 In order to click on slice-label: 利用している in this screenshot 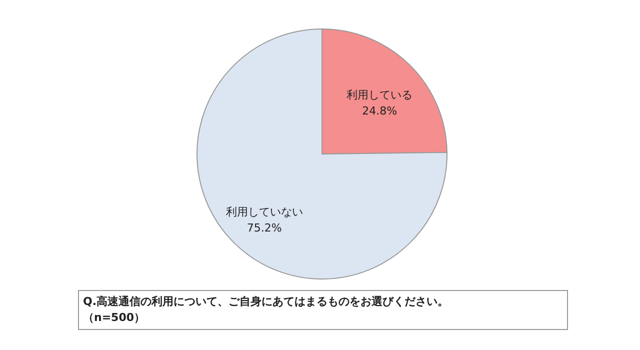, I will do `click(379, 95)`.